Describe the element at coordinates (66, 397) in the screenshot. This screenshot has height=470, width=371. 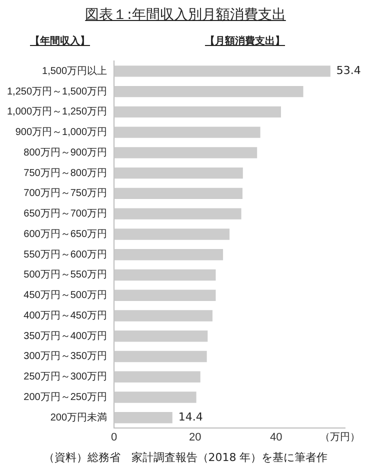
I see `y-tick-label: 200万円～250万円` at that location.